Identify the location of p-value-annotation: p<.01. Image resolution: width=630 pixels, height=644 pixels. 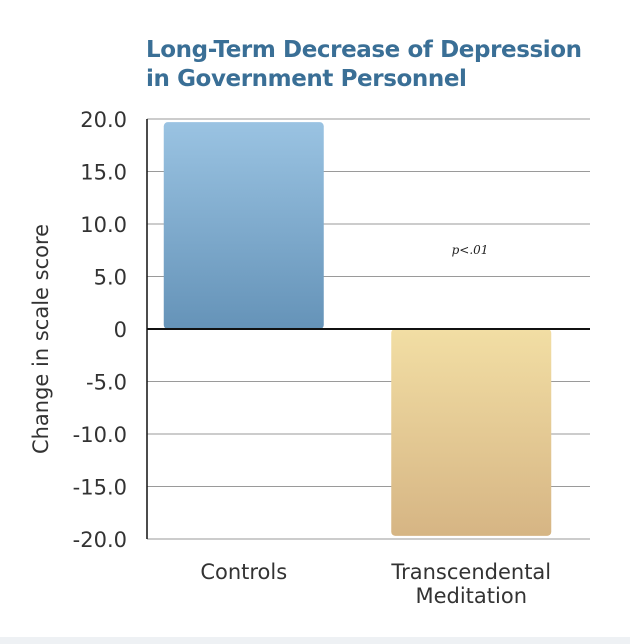
(470, 250).